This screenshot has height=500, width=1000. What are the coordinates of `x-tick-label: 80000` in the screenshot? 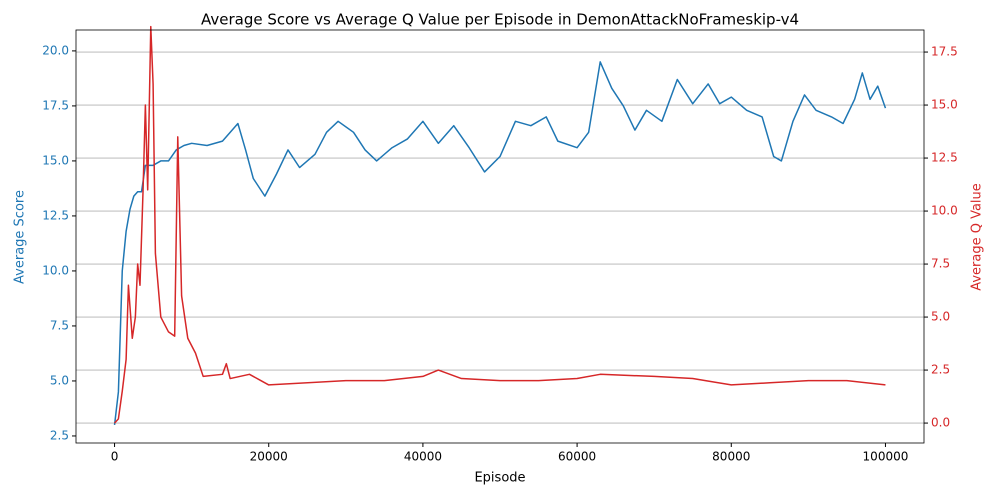 It's located at (731, 457).